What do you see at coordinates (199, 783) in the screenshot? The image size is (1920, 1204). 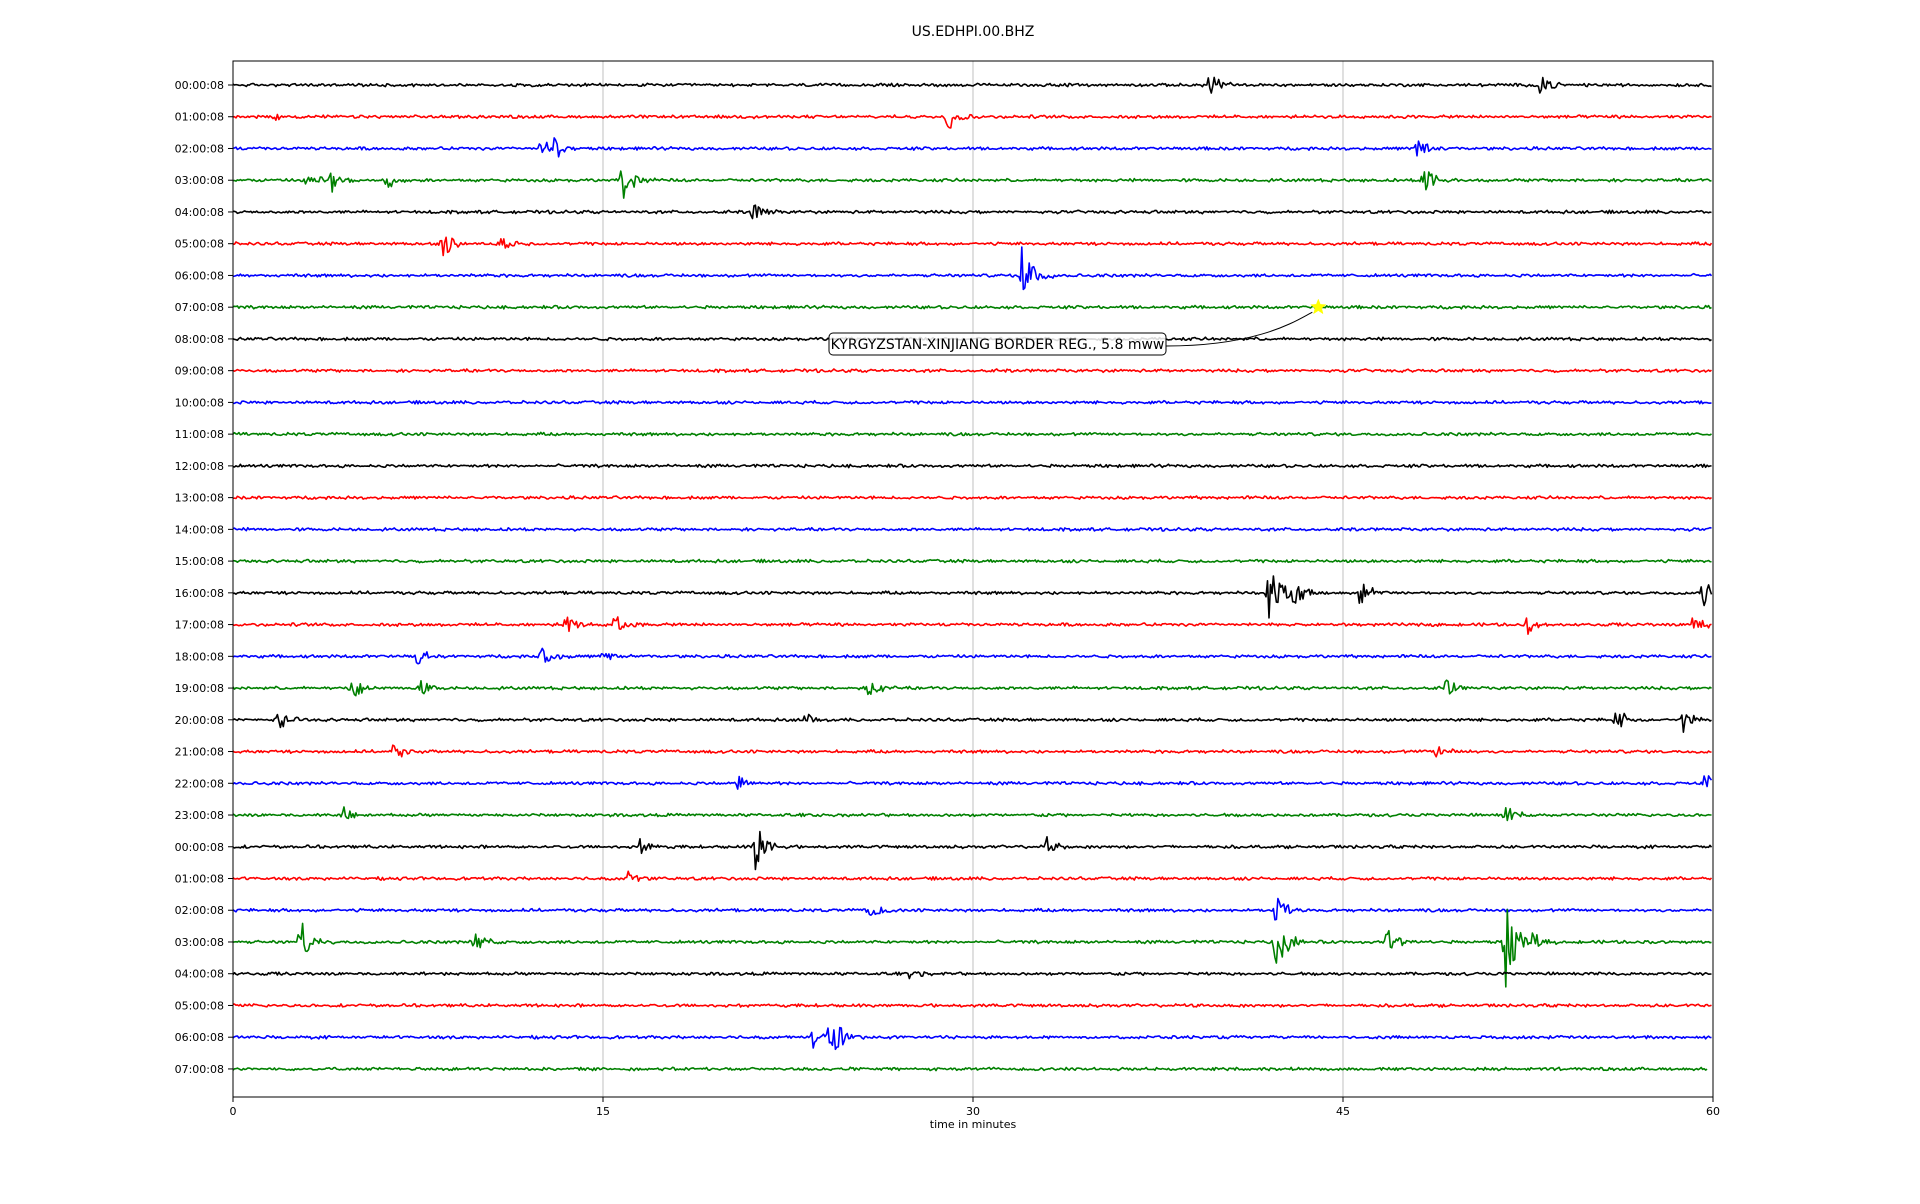 I see `row-label: 22:00:08` at bounding box center [199, 783].